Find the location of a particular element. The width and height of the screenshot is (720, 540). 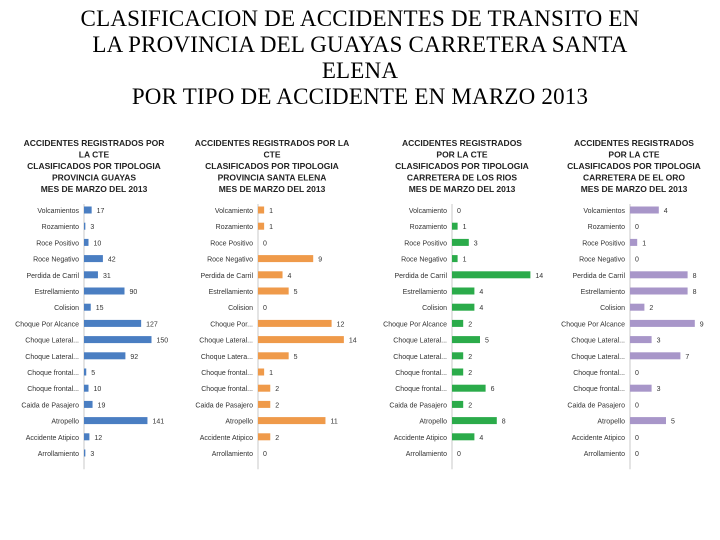

chart-title-line: CARRETERA DE LOS RIOS is located at coordinates (462, 178).